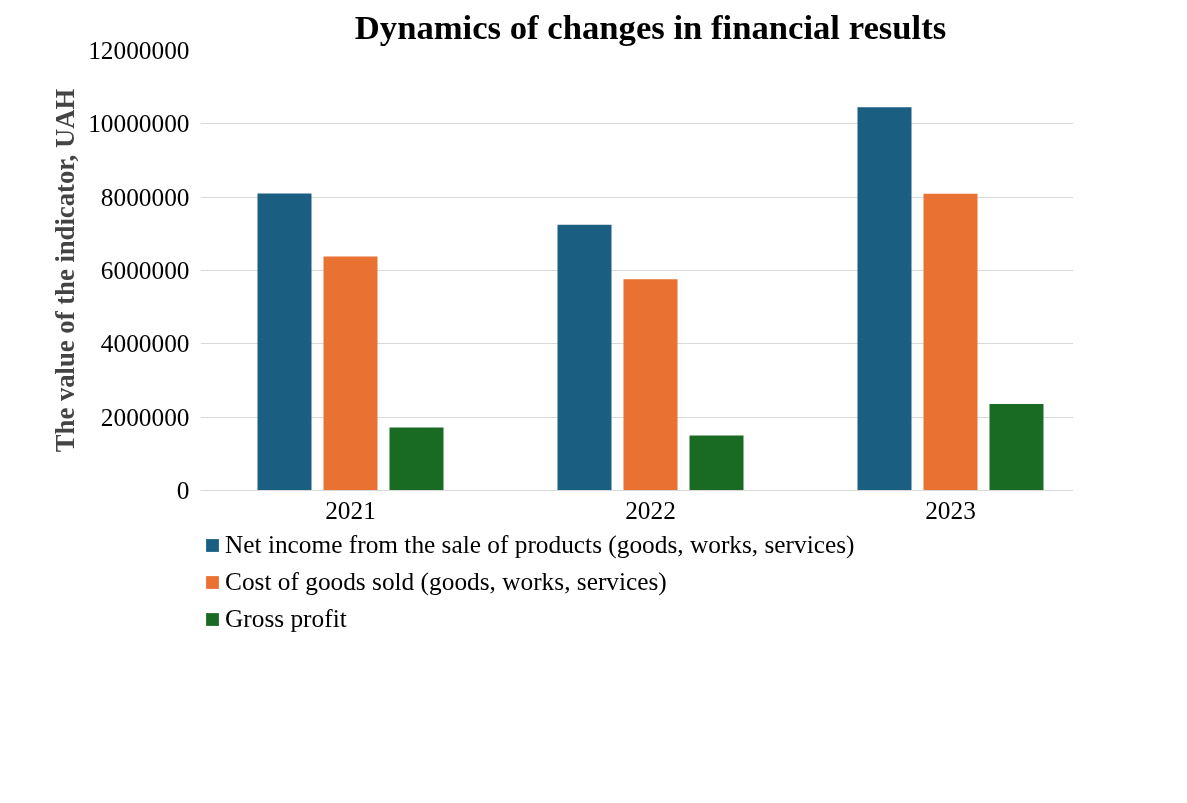  What do you see at coordinates (286, 618) in the screenshot?
I see `legend-label: Gross profit` at bounding box center [286, 618].